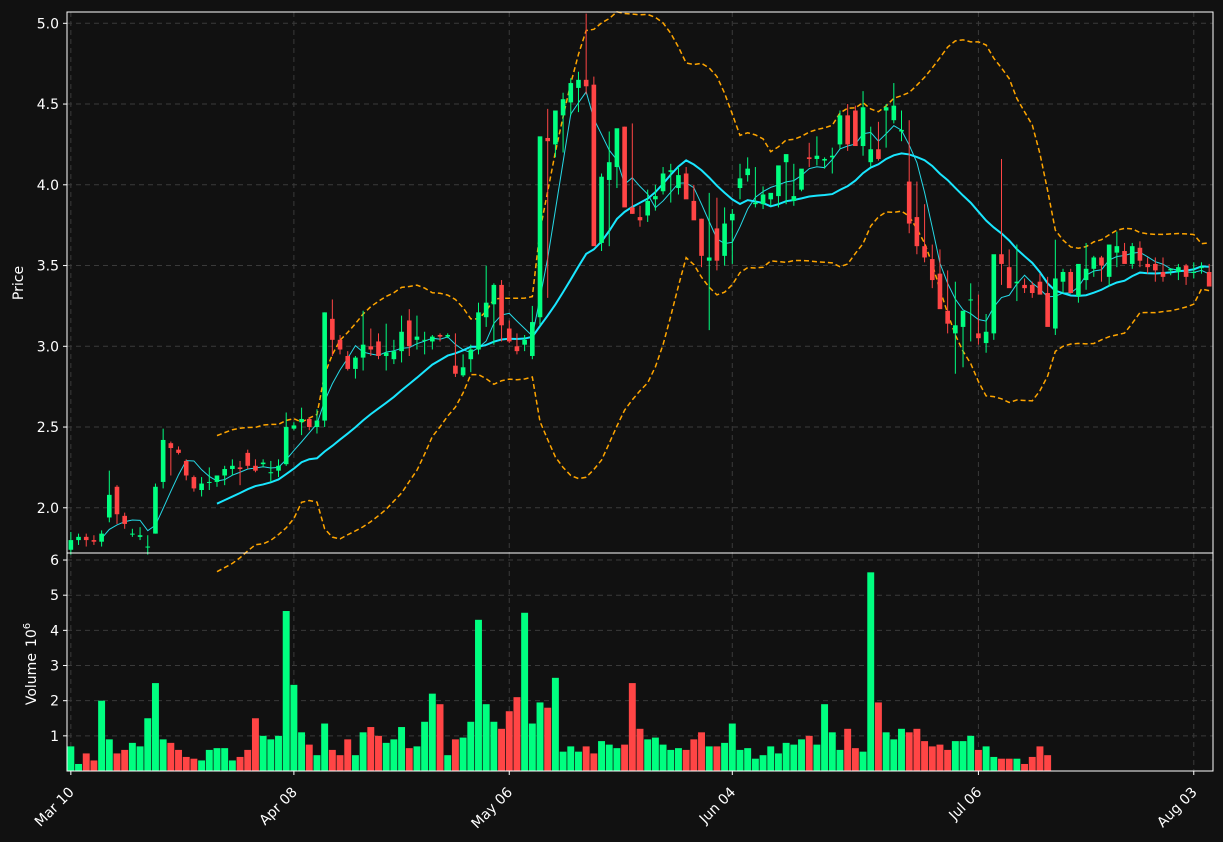  I want to click on volume-tick-label: 3, so click(54, 667).